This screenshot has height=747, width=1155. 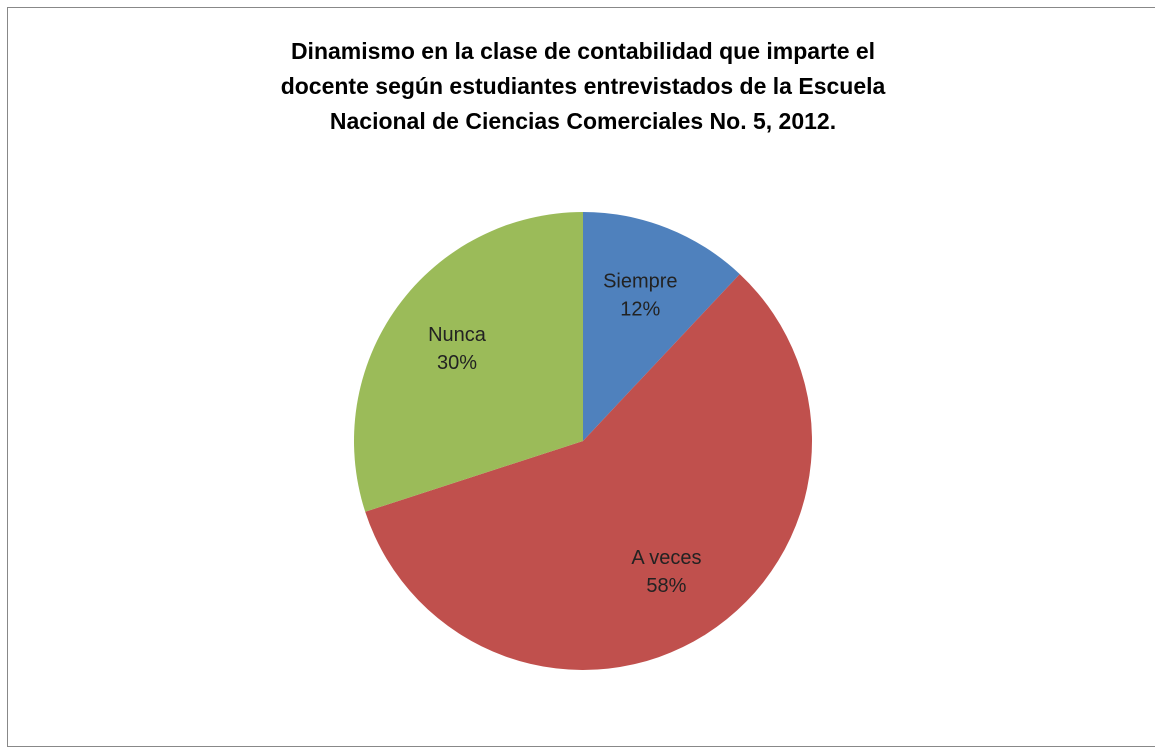 What do you see at coordinates (457, 335) in the screenshot?
I see `slice-category-label: Nunca` at bounding box center [457, 335].